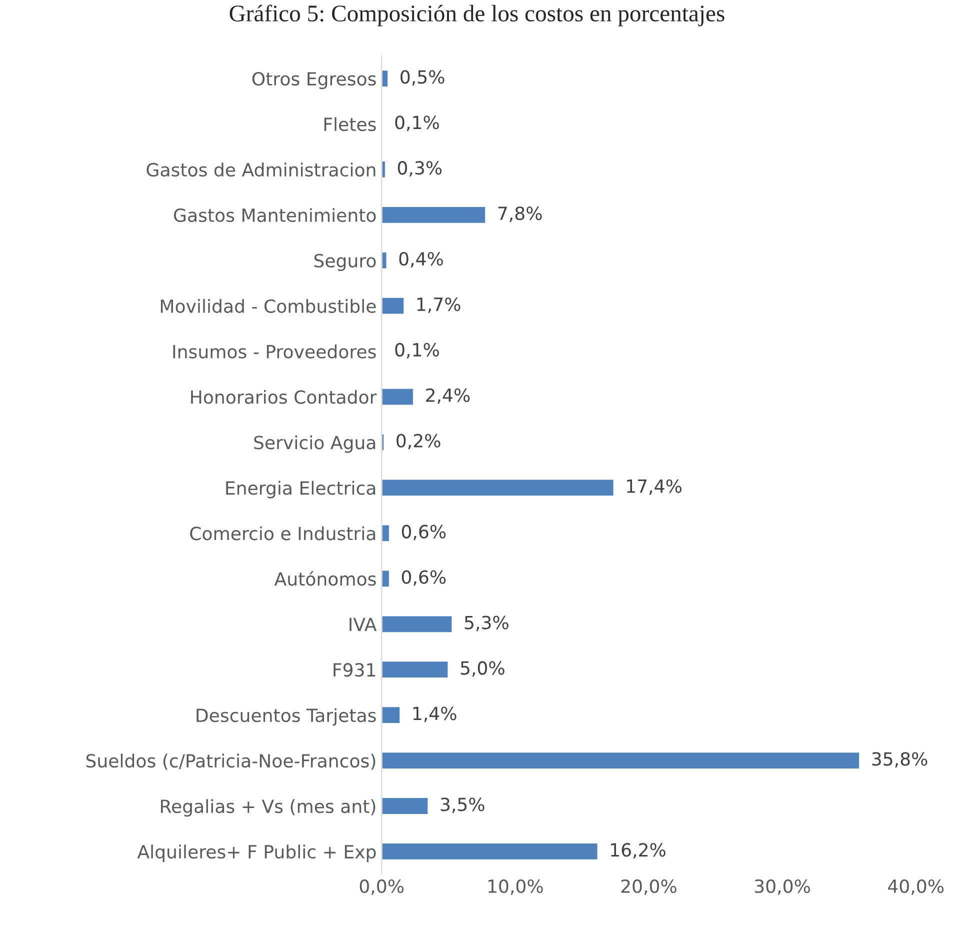 This screenshot has width=954, height=930. What do you see at coordinates (418, 442) in the screenshot?
I see `data-label: 0,2%` at bounding box center [418, 442].